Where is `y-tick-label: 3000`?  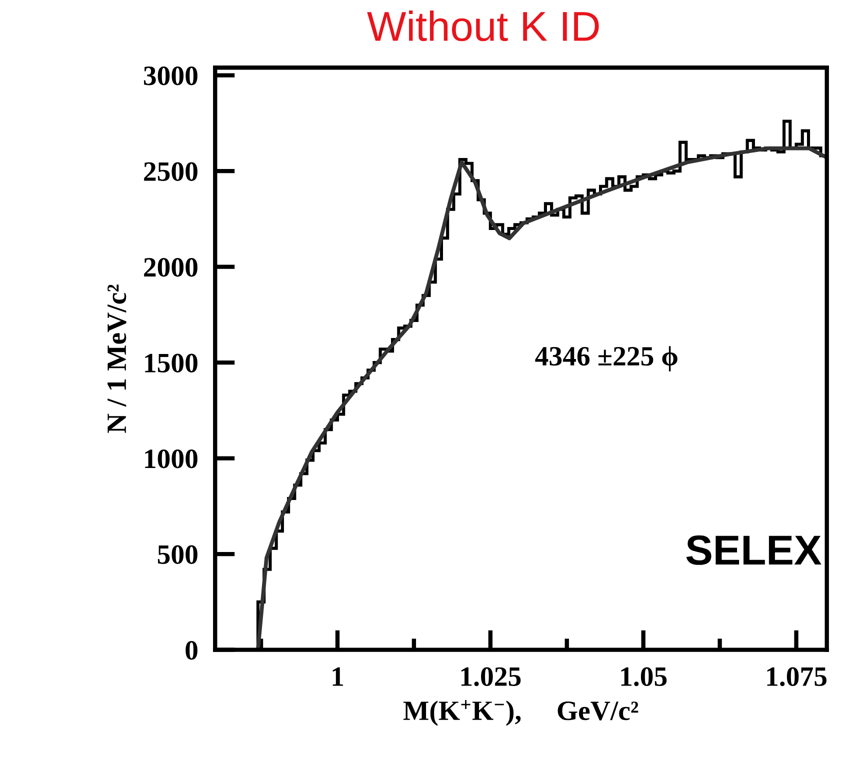
y-tick-label: 3000 is located at coordinates (171, 76).